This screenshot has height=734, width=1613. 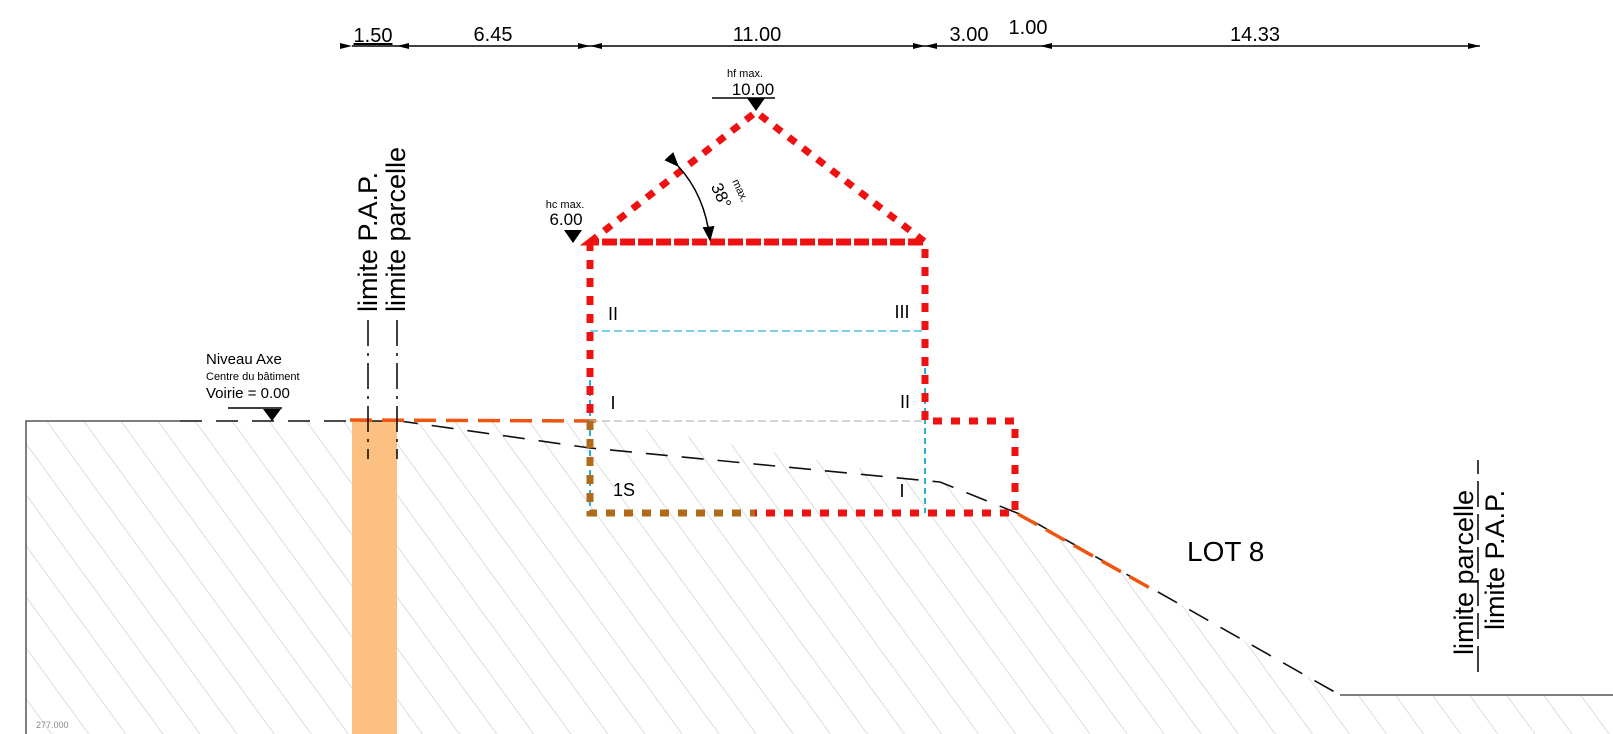 What do you see at coordinates (1255, 35) in the screenshot?
I see `dimension-label: 14.33` at bounding box center [1255, 35].